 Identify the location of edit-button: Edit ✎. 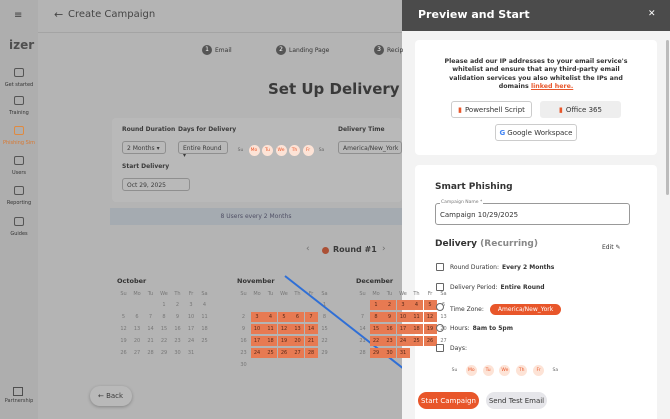
(611, 247).